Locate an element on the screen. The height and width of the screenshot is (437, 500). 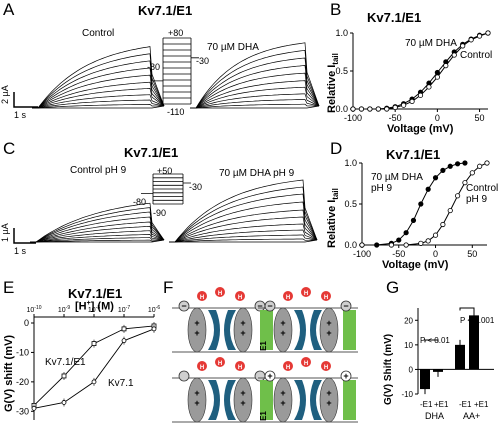
x-tick-label: 10⁻⁸ is located at coordinates (94, 309).